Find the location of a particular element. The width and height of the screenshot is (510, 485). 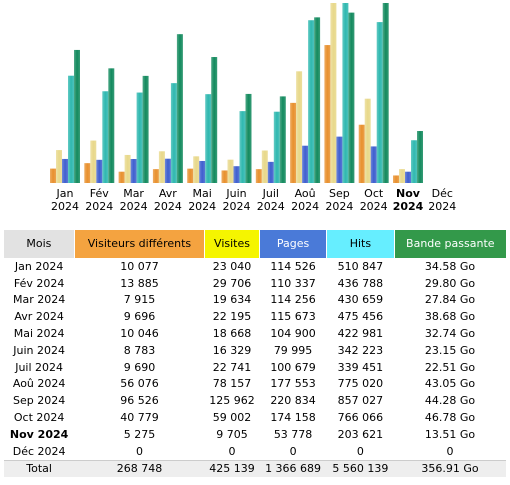

value-cell: 9 696 is located at coordinates (139, 317).